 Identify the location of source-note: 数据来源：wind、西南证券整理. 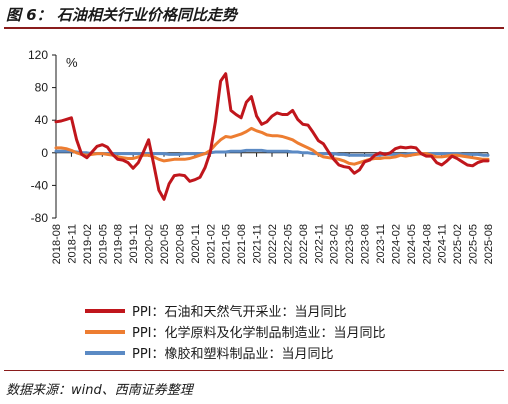
(99, 390).